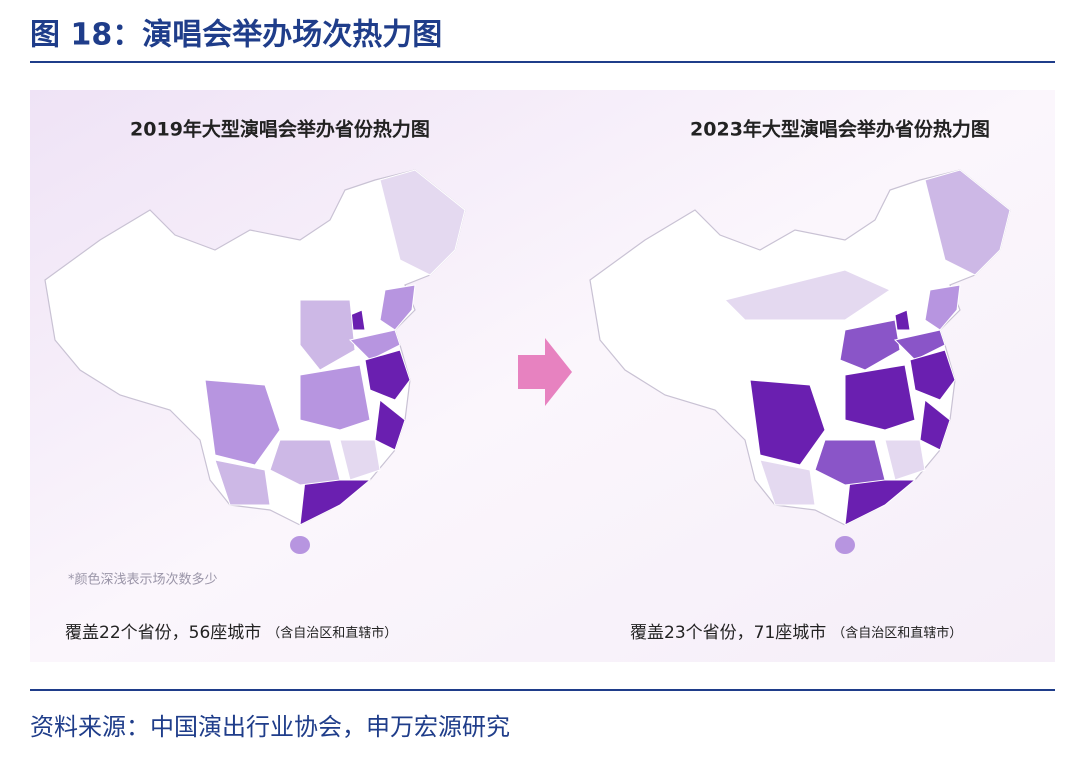 Image resolution: width=1068 pixels, height=766 pixels. What do you see at coordinates (163, 633) in the screenshot?
I see `text: 覆盖22个省份，56座城市` at bounding box center [163, 633].